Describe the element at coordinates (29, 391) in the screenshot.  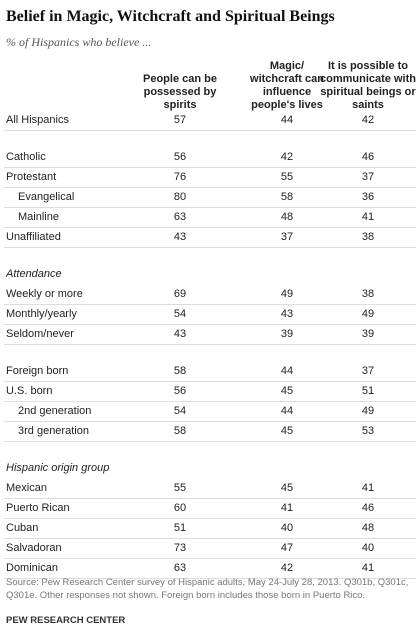
I see `row-label: U.S. born` at that location.